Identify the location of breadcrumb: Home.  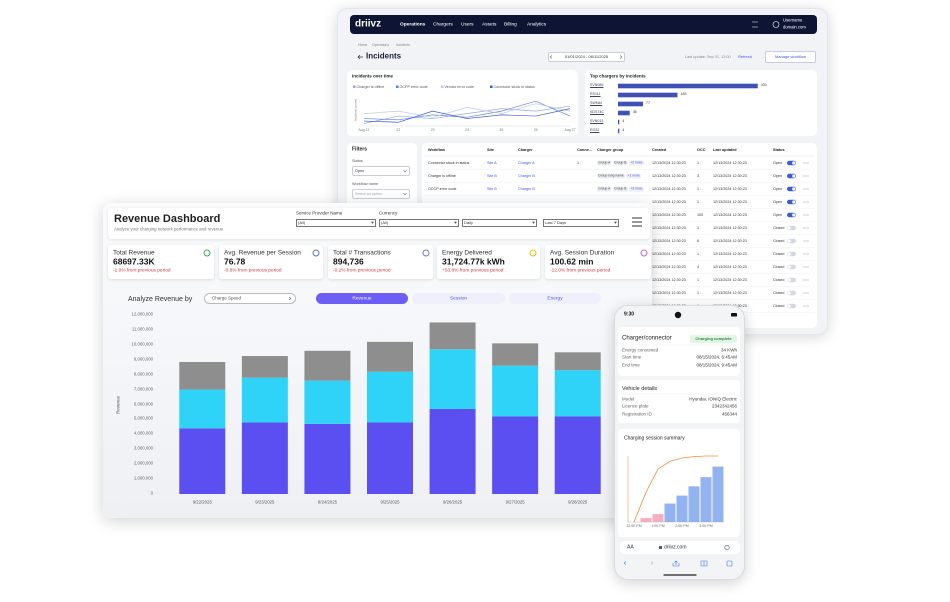
(363, 45).